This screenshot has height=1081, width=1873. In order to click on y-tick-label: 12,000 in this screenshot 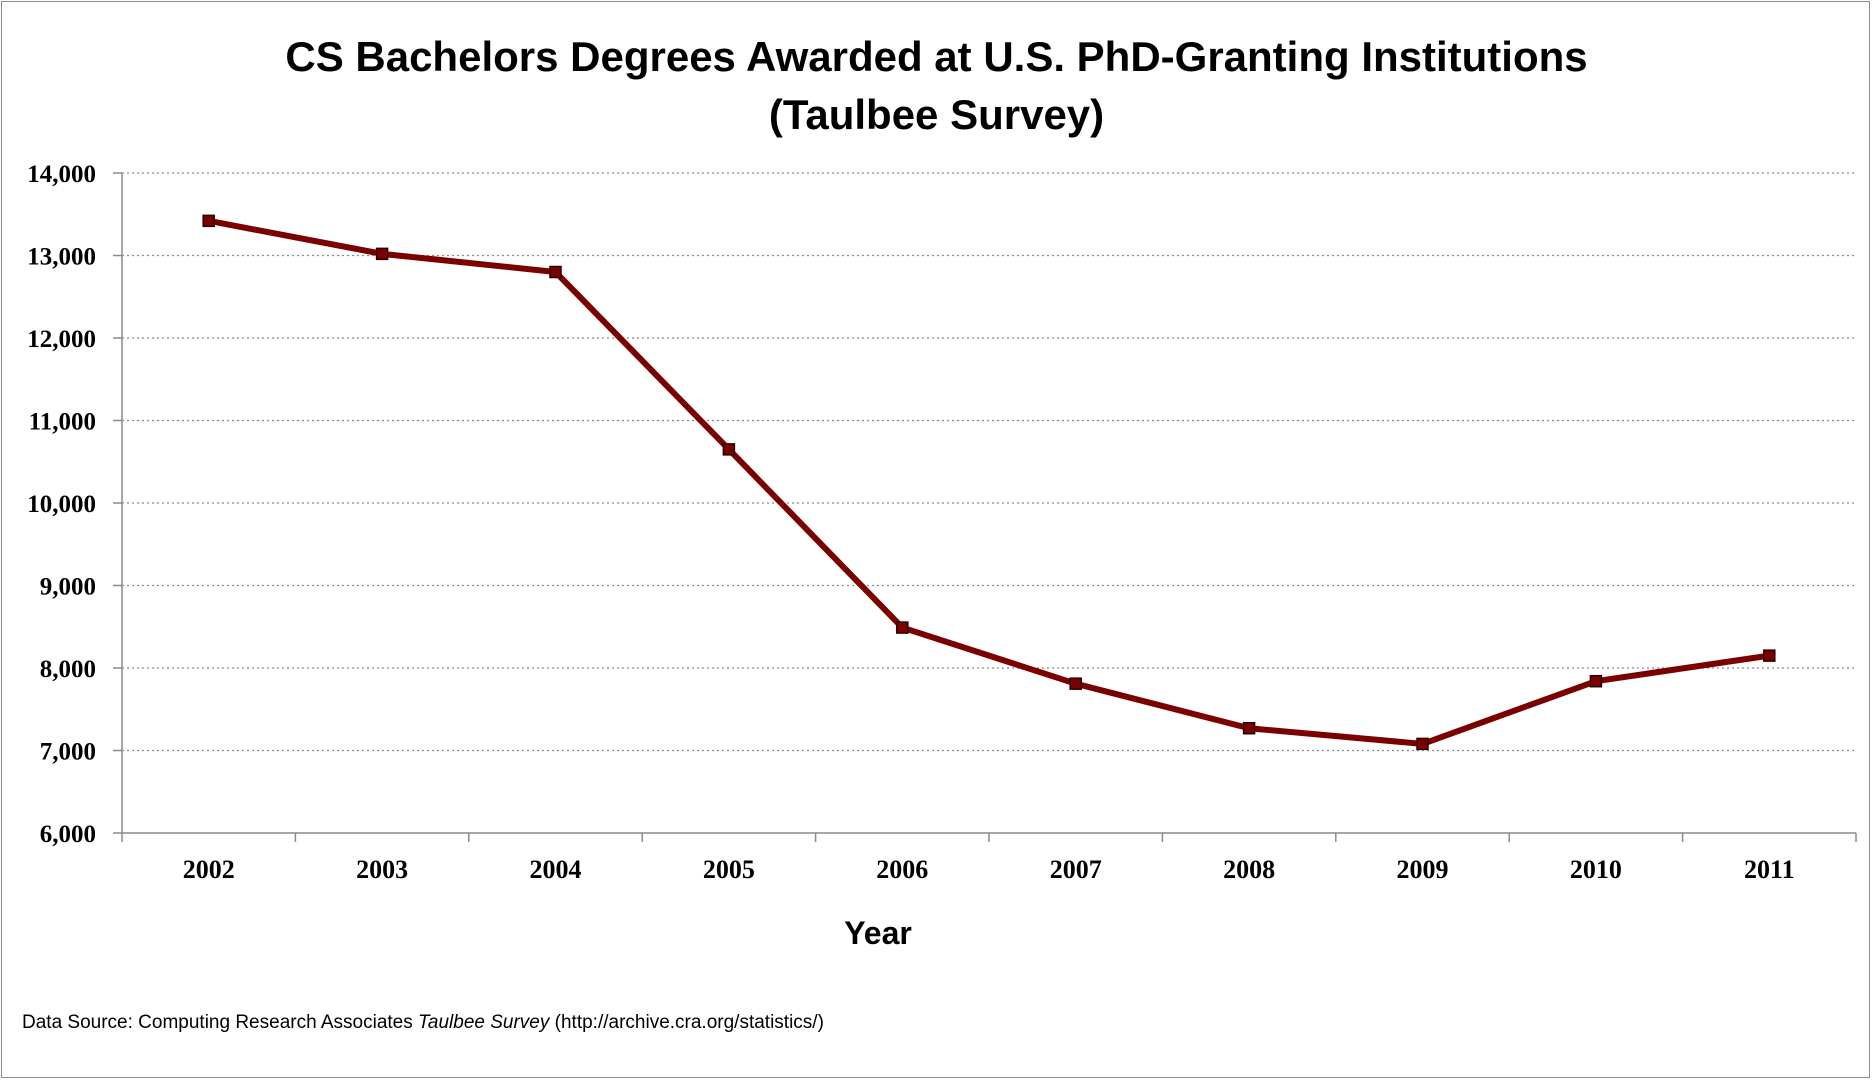, I will do `click(61, 339)`.